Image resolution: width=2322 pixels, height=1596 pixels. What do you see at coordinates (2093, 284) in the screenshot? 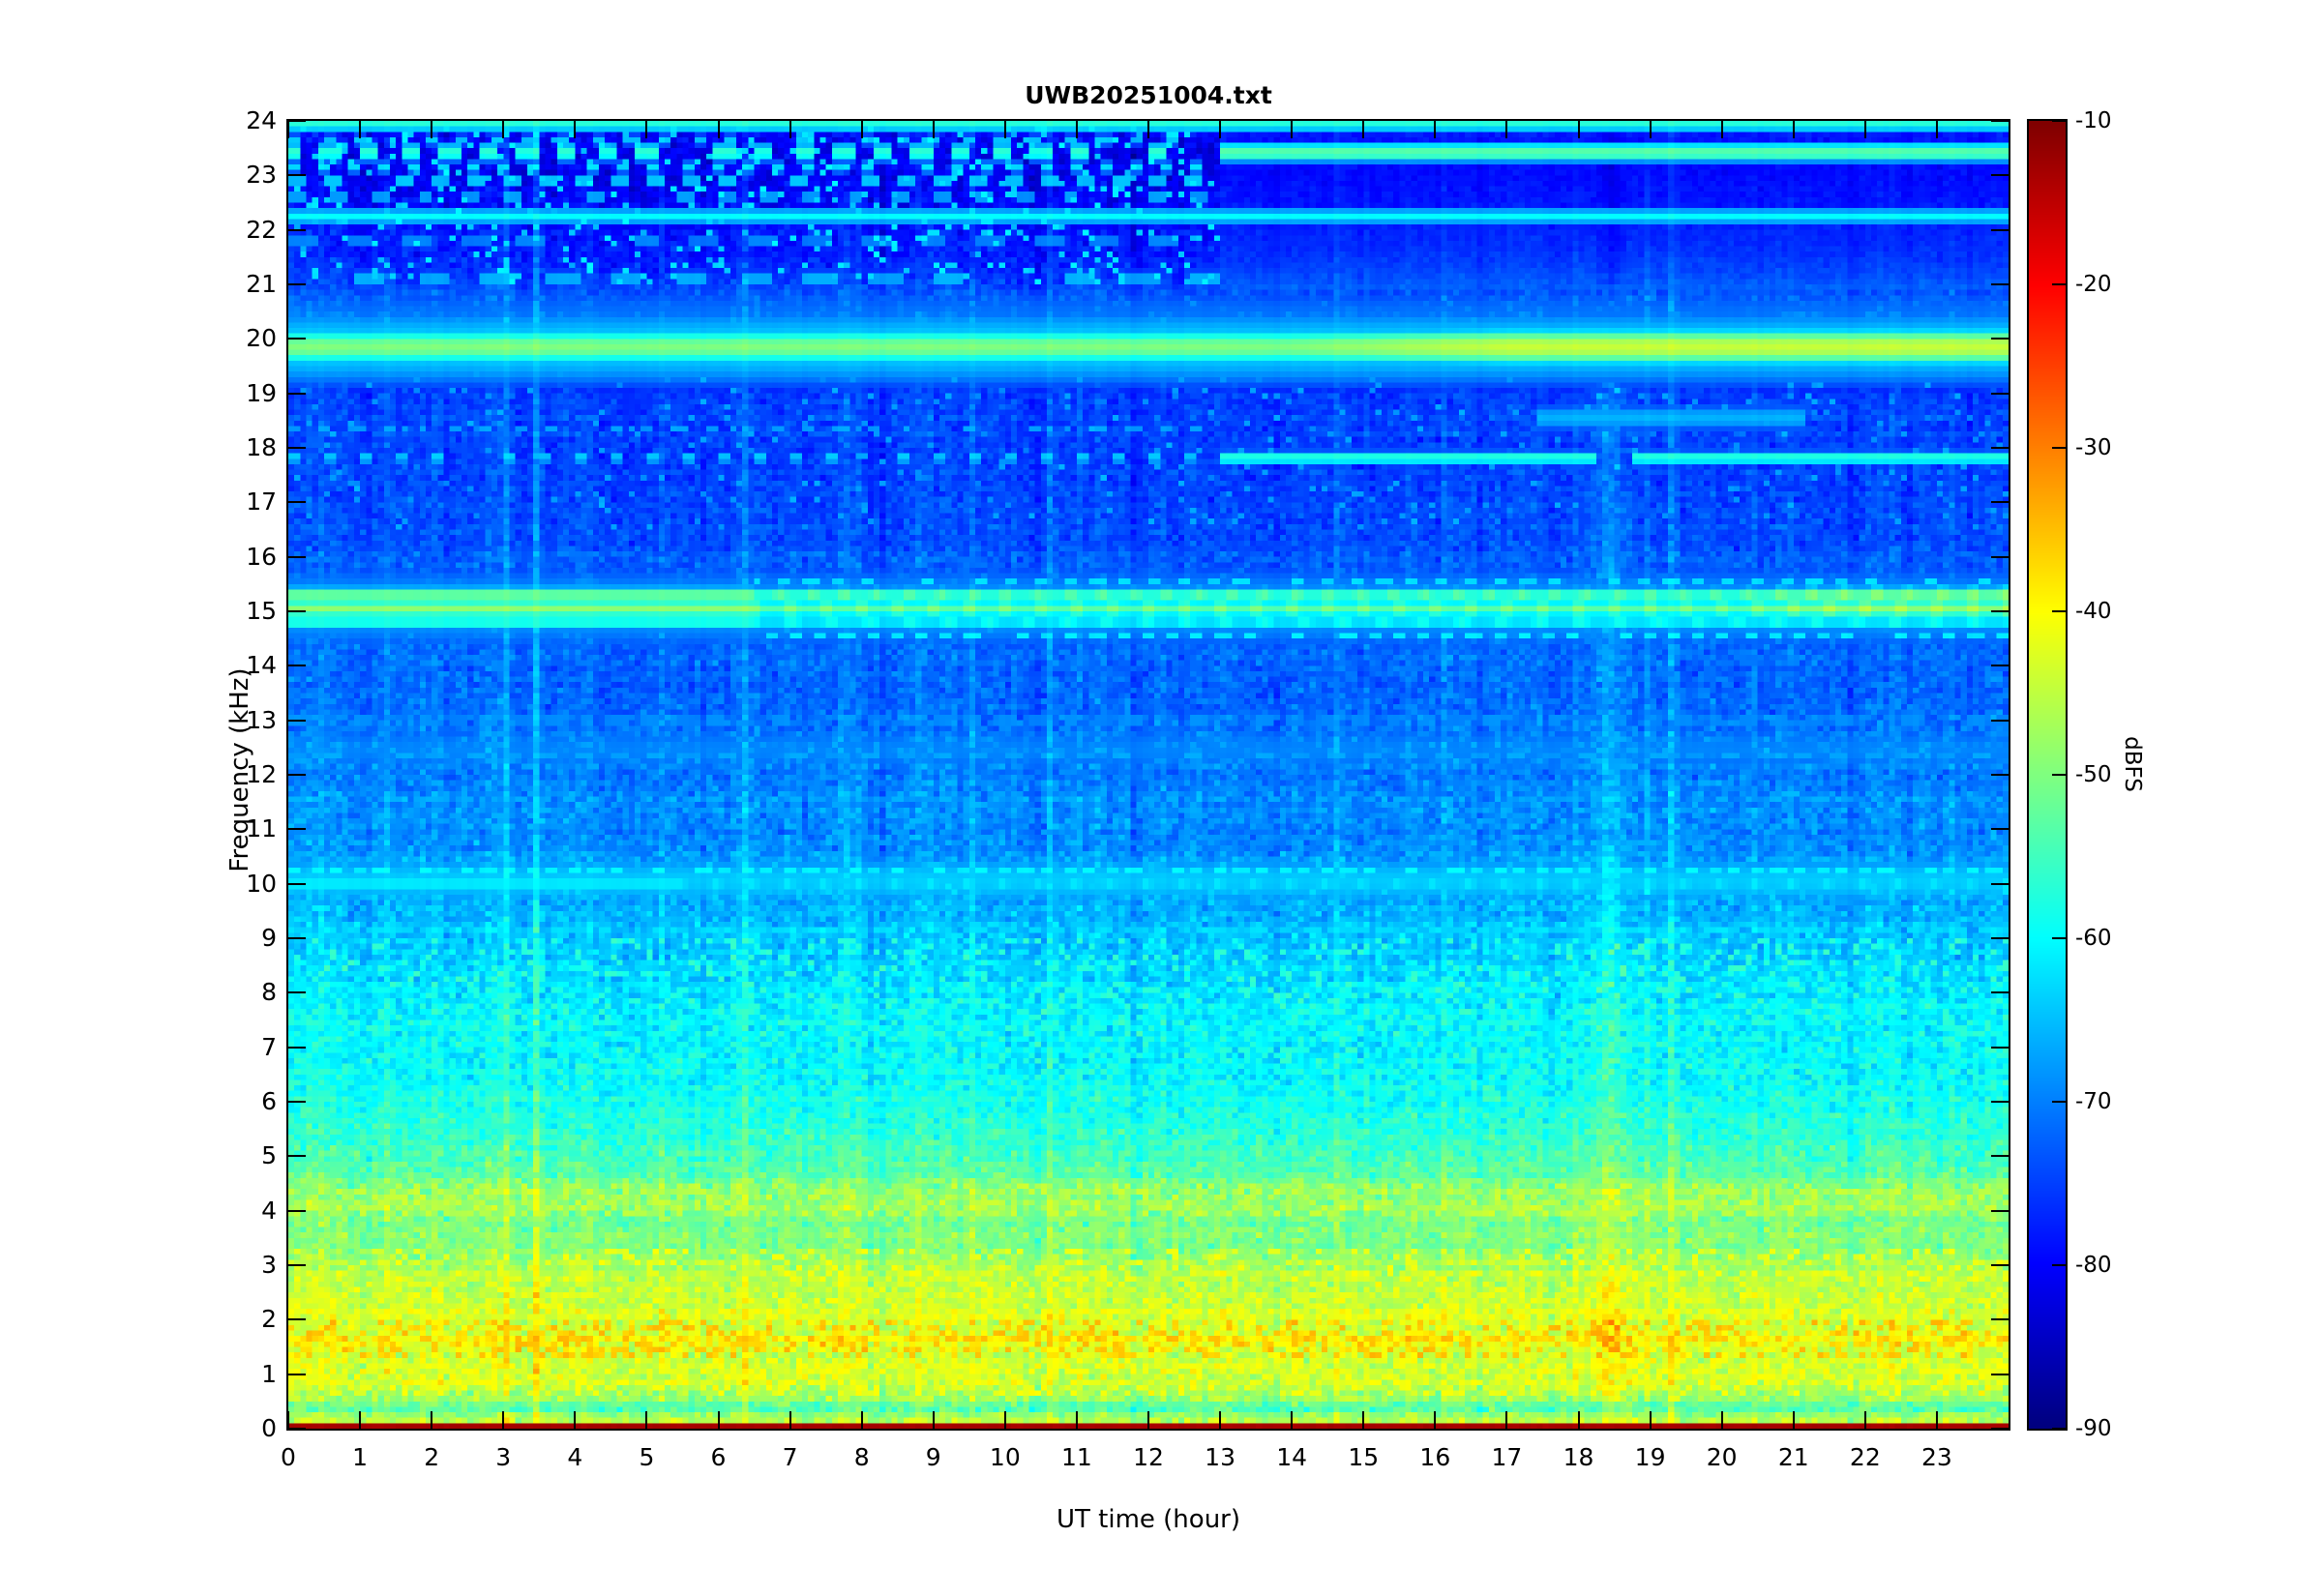
I see `colorbar-tick-label: -20` at bounding box center [2093, 284].